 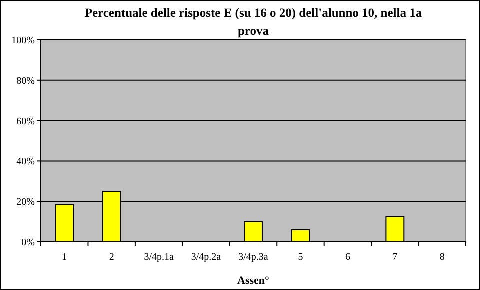 I want to click on x-tick-label: 7, so click(x=395, y=257).